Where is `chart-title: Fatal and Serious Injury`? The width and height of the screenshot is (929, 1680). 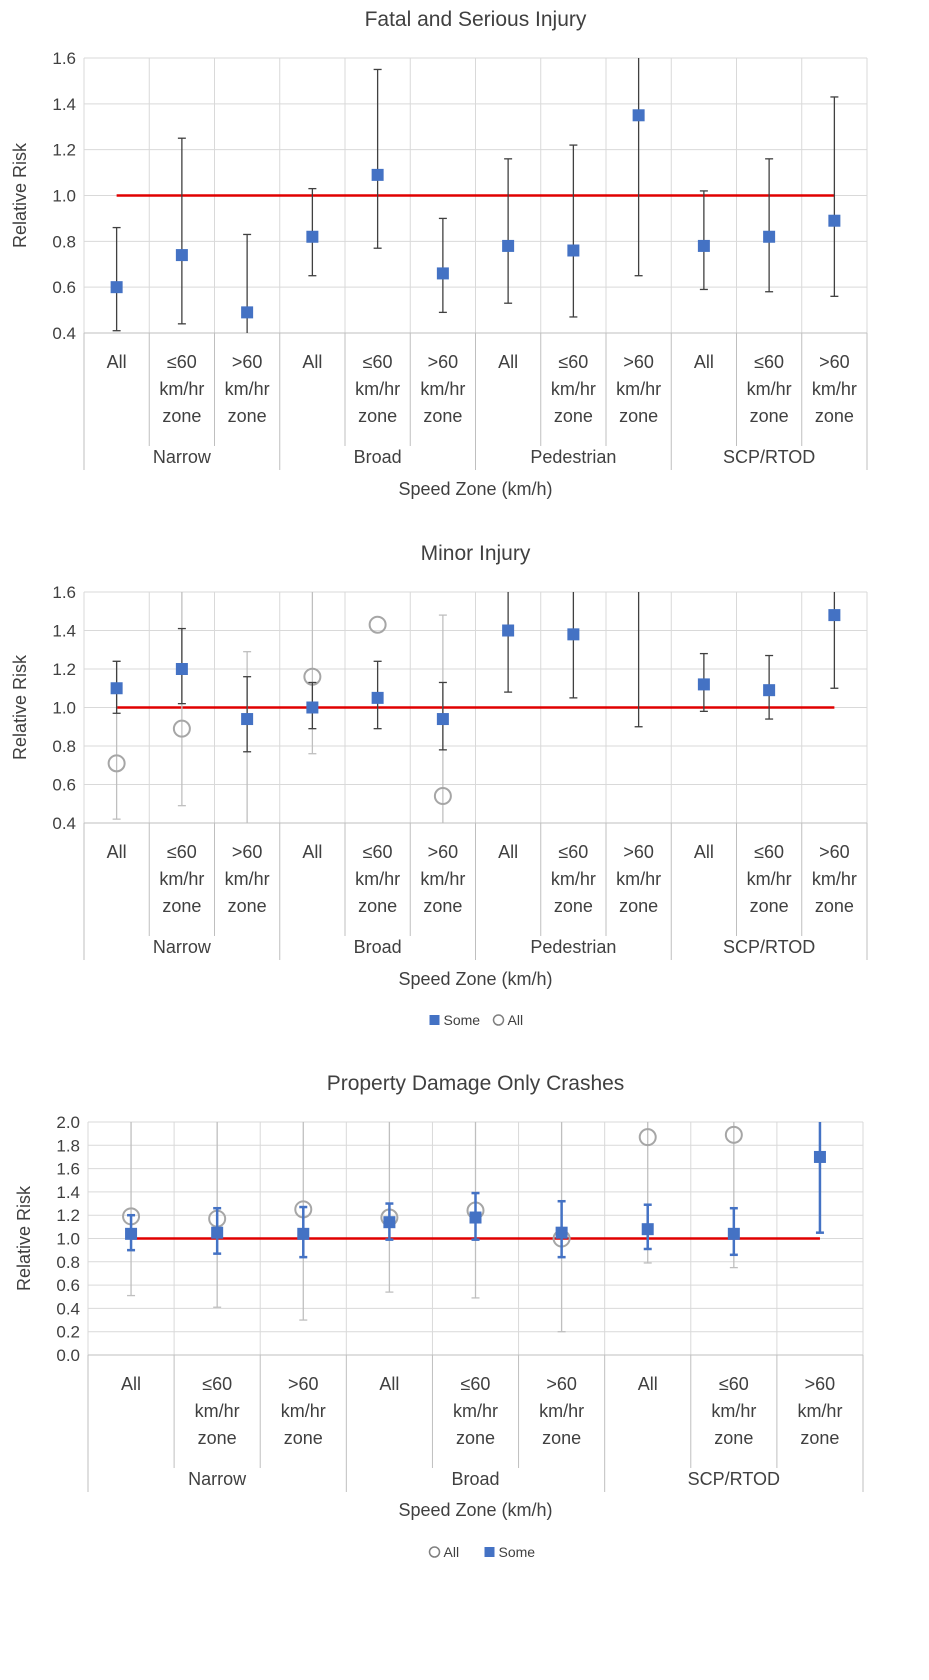 chart-title: Fatal and Serious Injury is located at coordinates (476, 19).